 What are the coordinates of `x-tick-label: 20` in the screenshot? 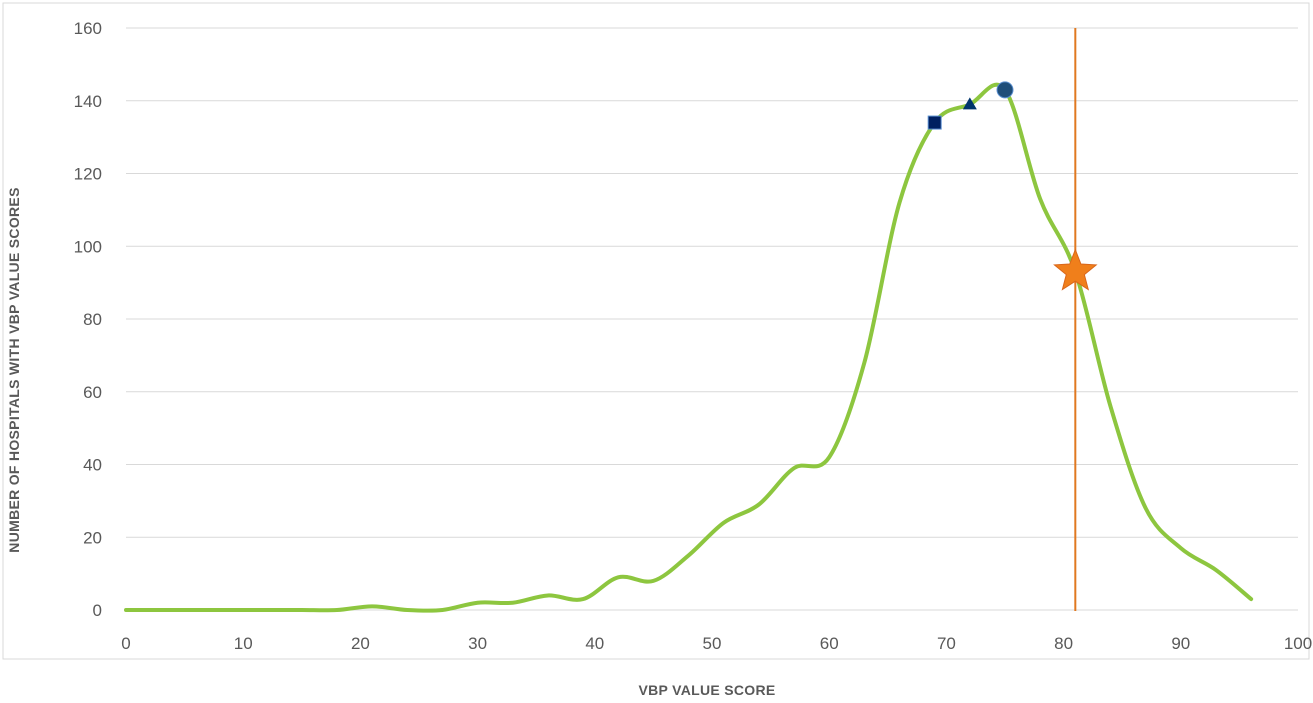 It's located at (360, 643).